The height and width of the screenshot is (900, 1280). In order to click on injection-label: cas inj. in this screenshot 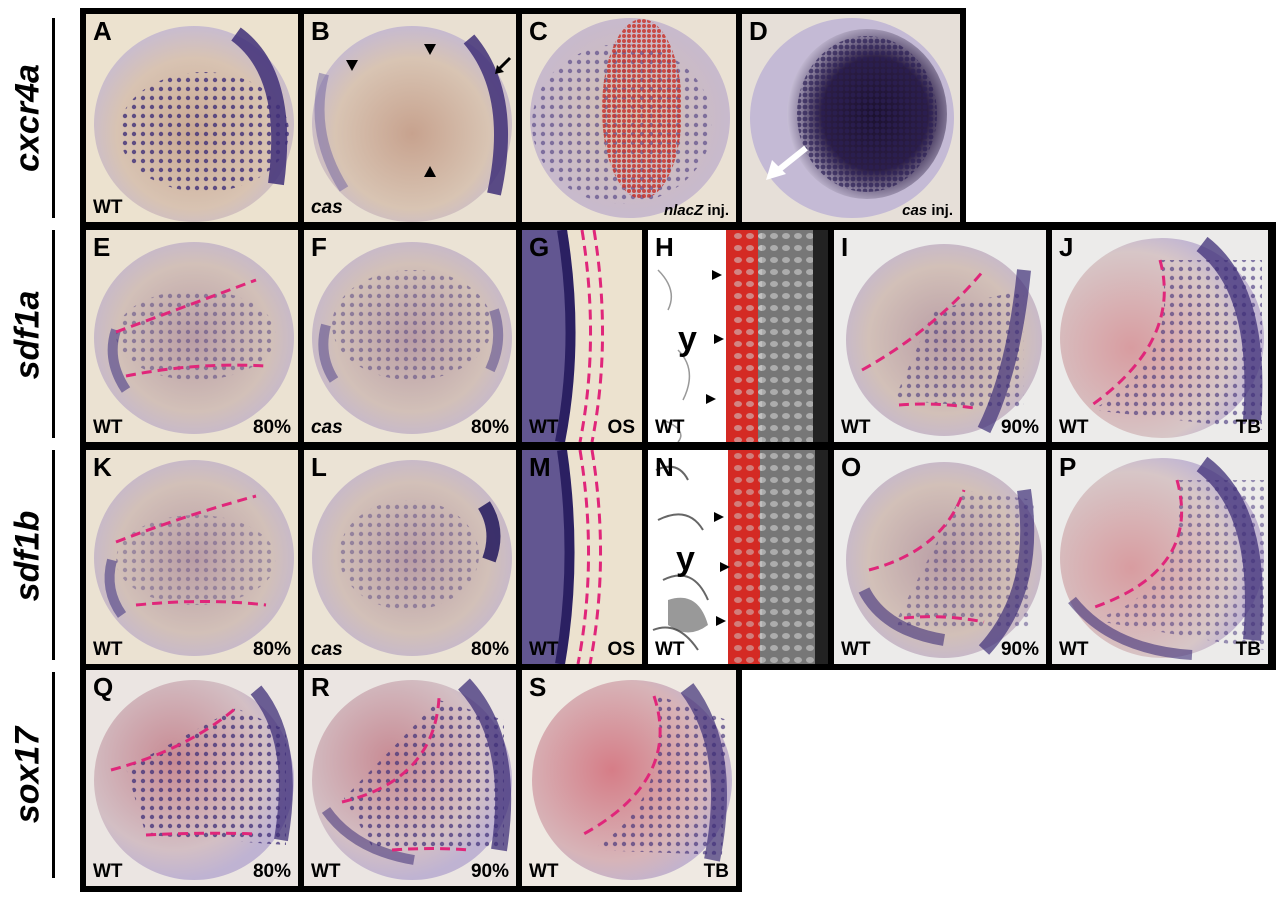, I will do `click(927, 210)`.